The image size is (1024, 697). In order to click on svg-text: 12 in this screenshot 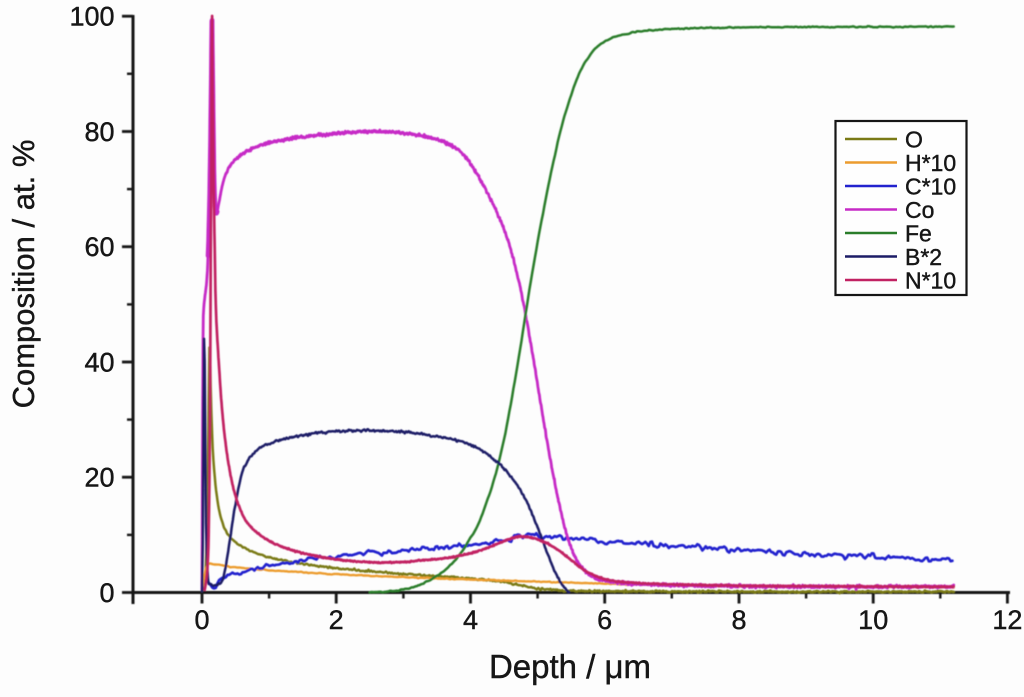, I will do `click(1007, 620)`.